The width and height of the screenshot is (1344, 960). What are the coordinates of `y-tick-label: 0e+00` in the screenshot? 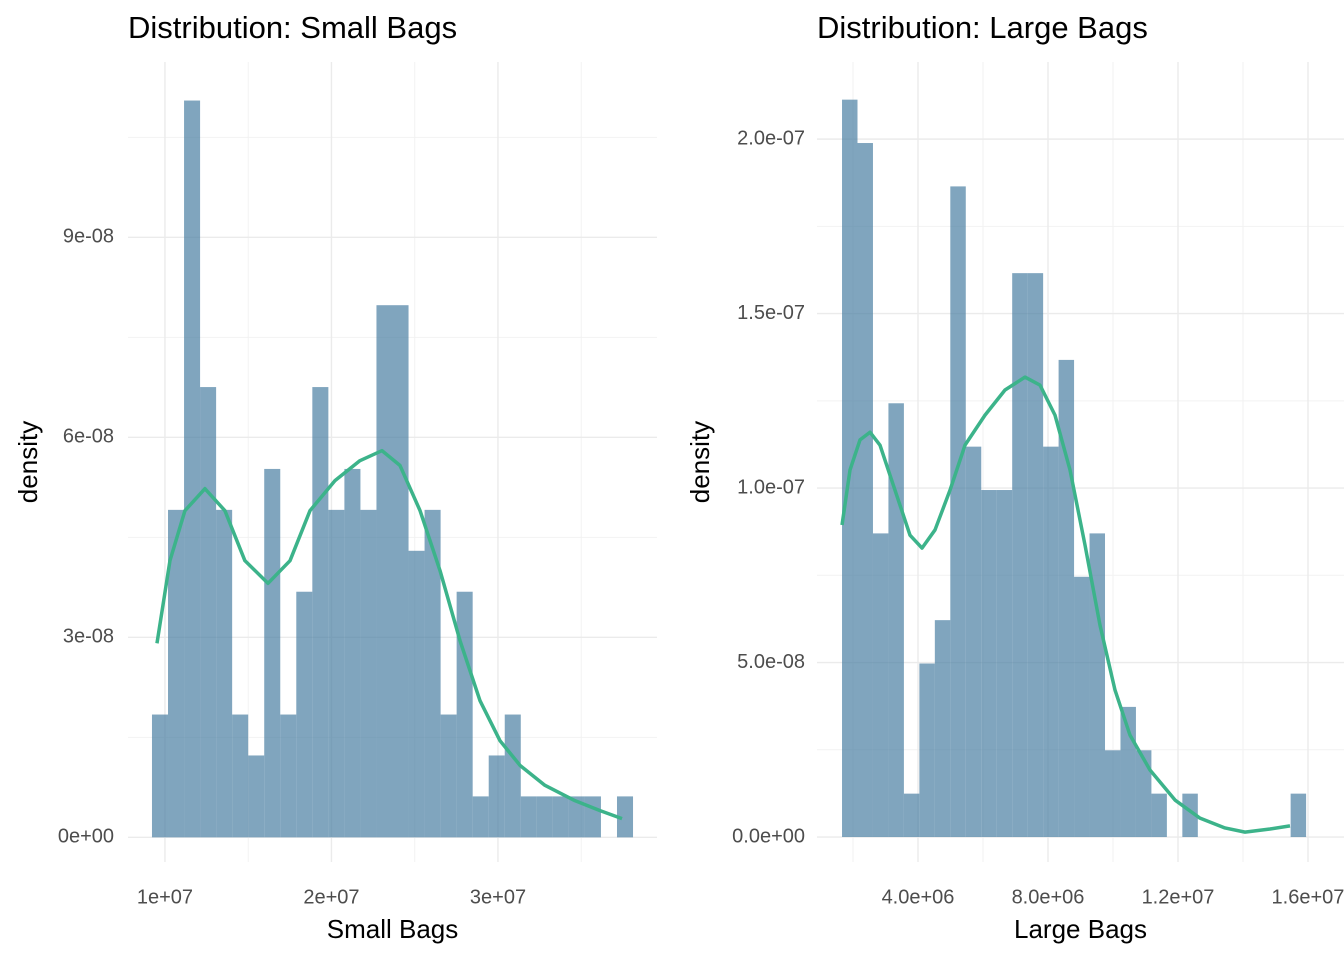 It's located at (86, 837).